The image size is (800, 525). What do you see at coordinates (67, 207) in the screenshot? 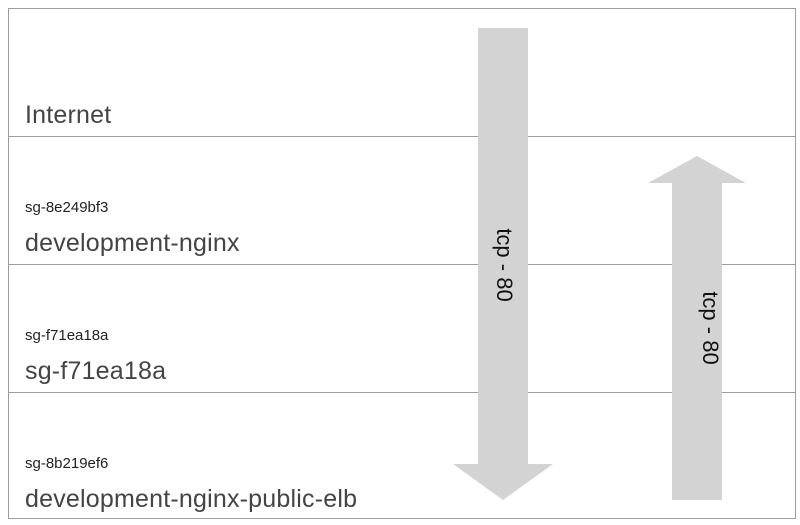
I see `row-sg-id: sg-8e249bf3` at bounding box center [67, 207].